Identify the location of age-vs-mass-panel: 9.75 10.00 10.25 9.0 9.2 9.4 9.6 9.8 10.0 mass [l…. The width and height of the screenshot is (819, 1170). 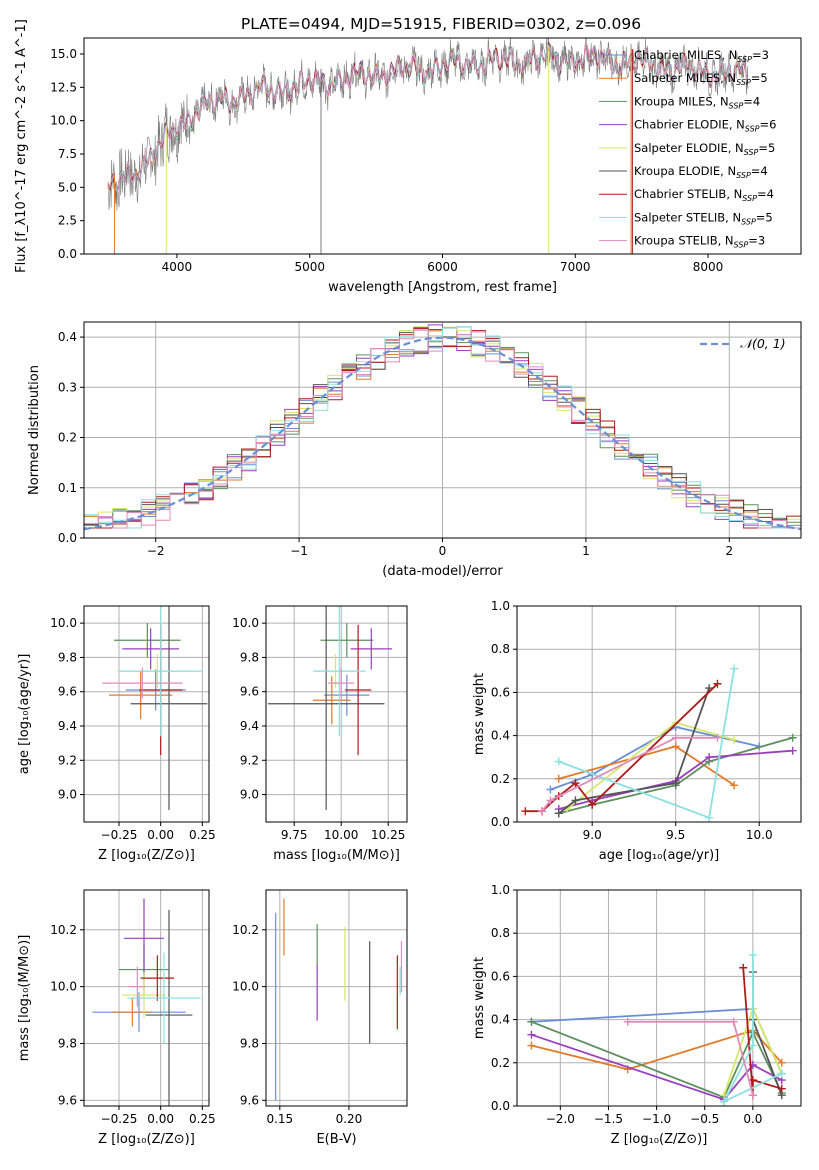
(320, 734).